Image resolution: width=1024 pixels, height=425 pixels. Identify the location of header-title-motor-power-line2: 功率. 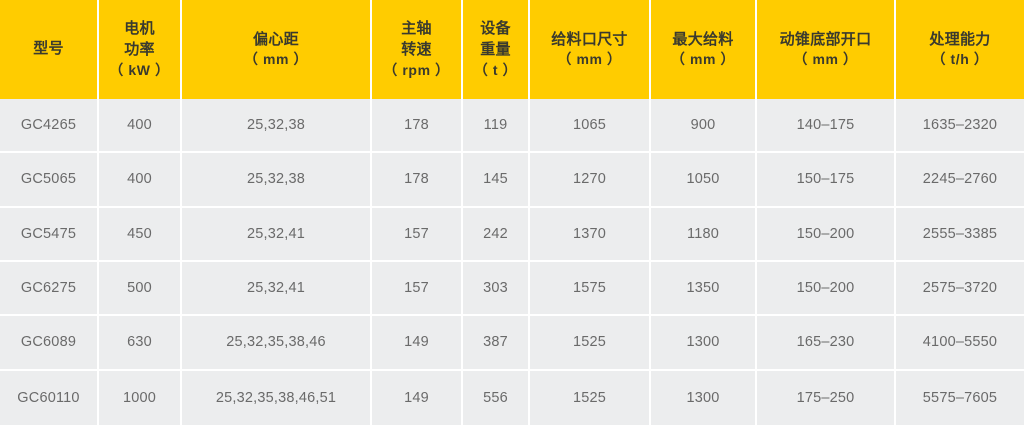
(139, 49).